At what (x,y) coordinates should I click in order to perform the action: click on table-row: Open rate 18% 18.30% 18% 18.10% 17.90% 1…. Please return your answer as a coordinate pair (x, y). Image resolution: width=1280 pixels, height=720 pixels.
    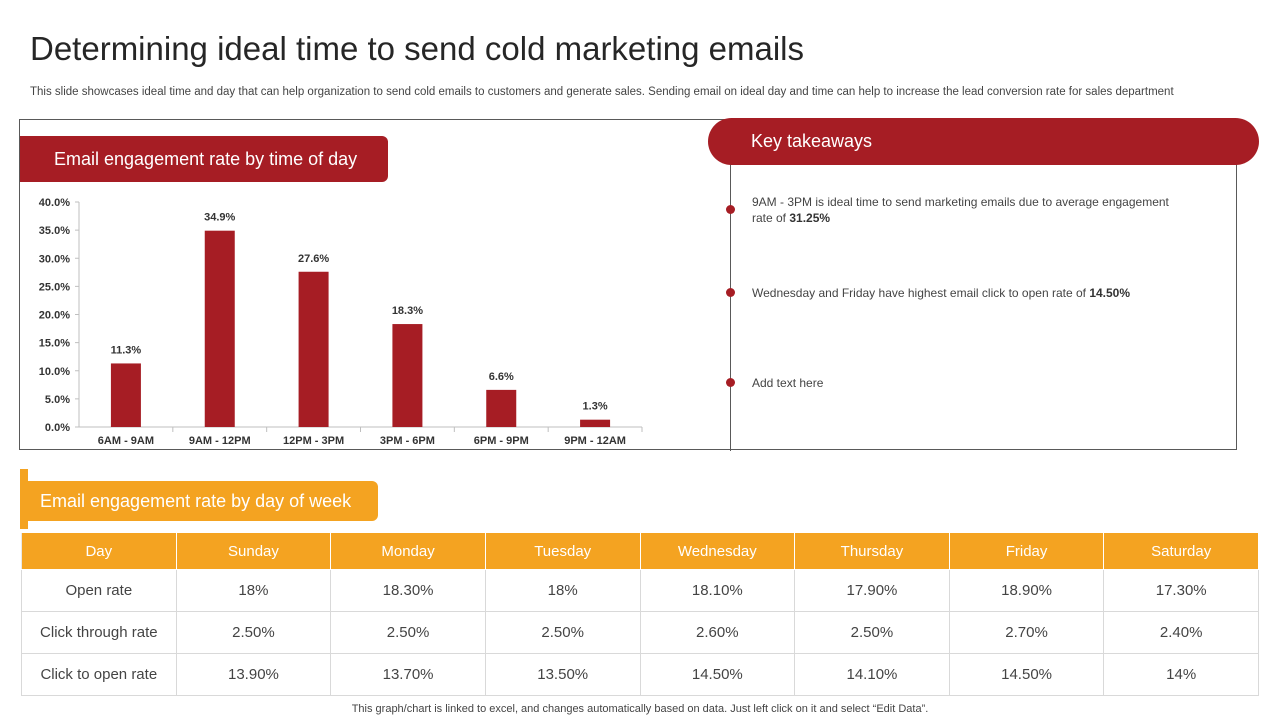
    Looking at the image, I should click on (640, 590).